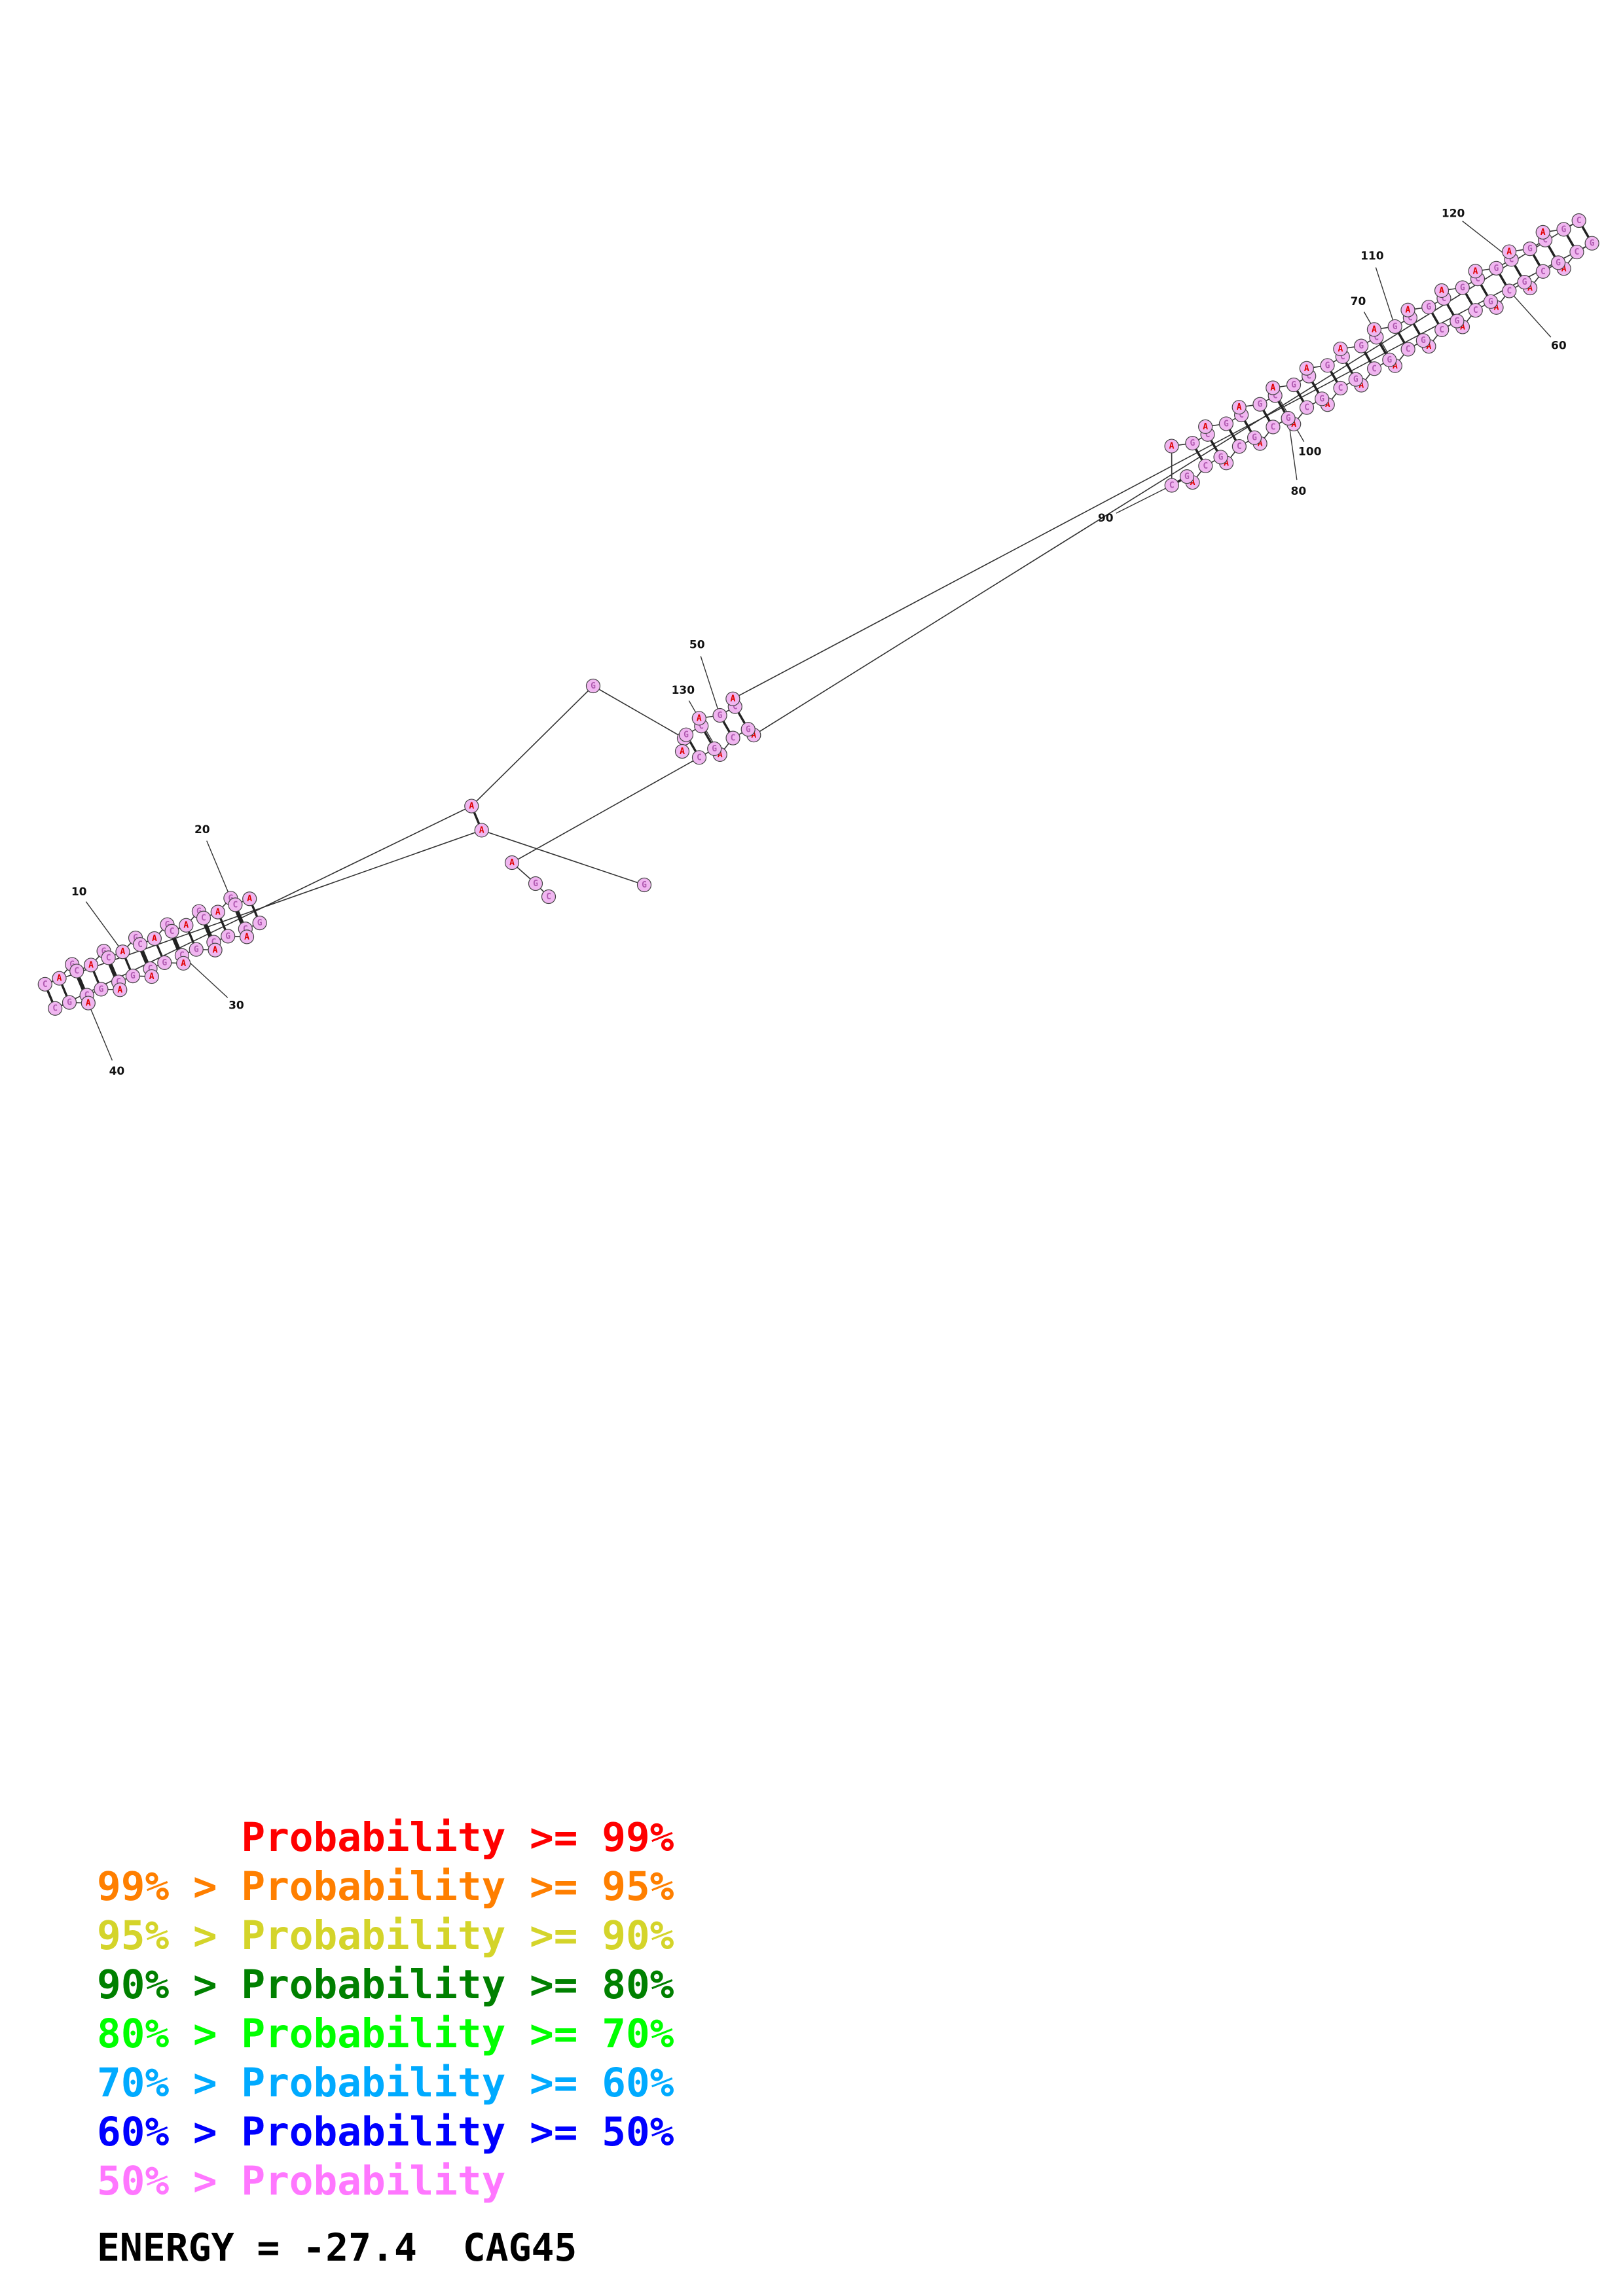 The height and width of the screenshot is (2296, 1623). Describe the element at coordinates (385, 1886) in the screenshot. I see `legend-row: 99% > Probability >= 95%` at that location.